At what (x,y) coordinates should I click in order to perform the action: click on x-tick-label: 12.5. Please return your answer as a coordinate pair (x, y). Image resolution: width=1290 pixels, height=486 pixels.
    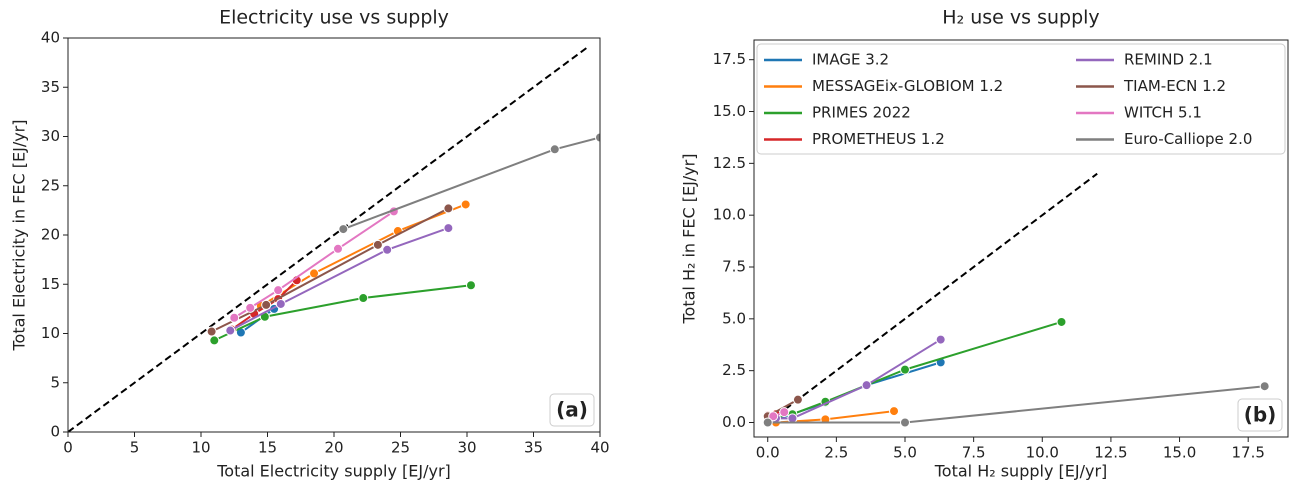
    Looking at the image, I should click on (1110, 453).